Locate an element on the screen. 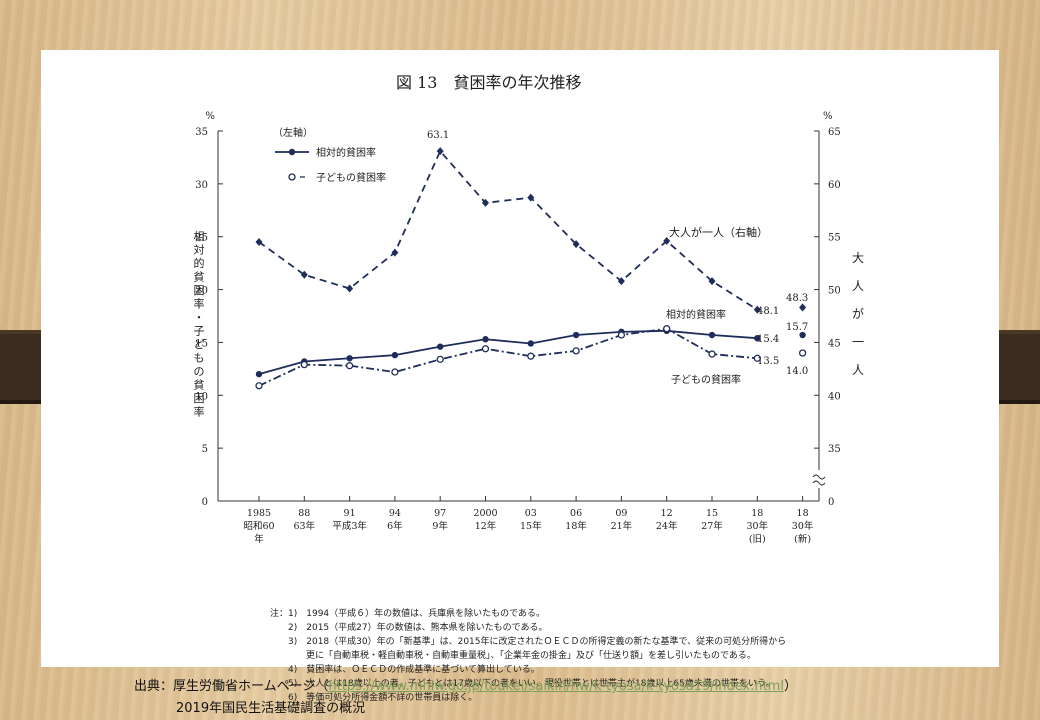 This screenshot has width=1040, height=720. x-tick-label: 2000 is located at coordinates (485, 513).